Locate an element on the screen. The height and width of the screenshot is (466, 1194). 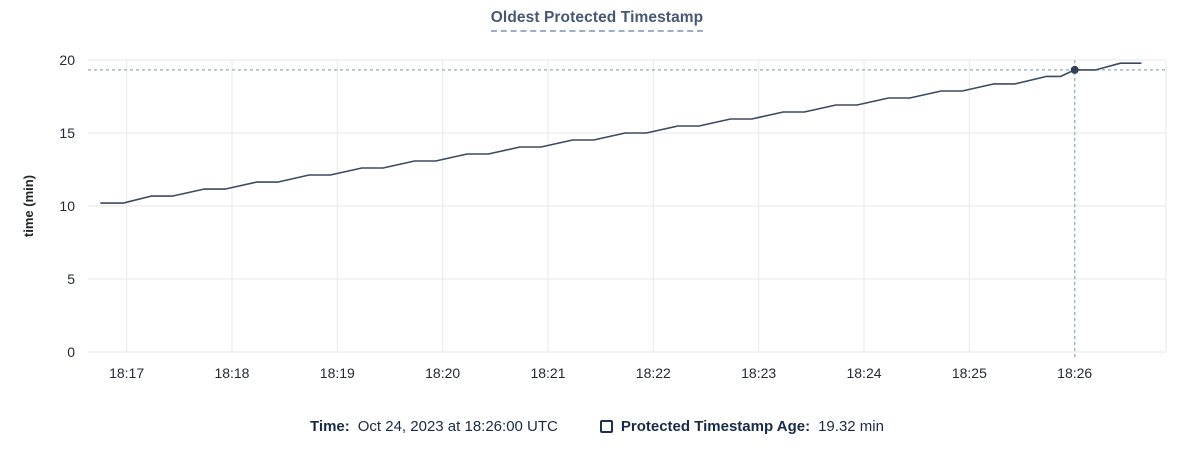
series-legend-item: Protected Timestamp Age: 19.32 min is located at coordinates (741, 426).